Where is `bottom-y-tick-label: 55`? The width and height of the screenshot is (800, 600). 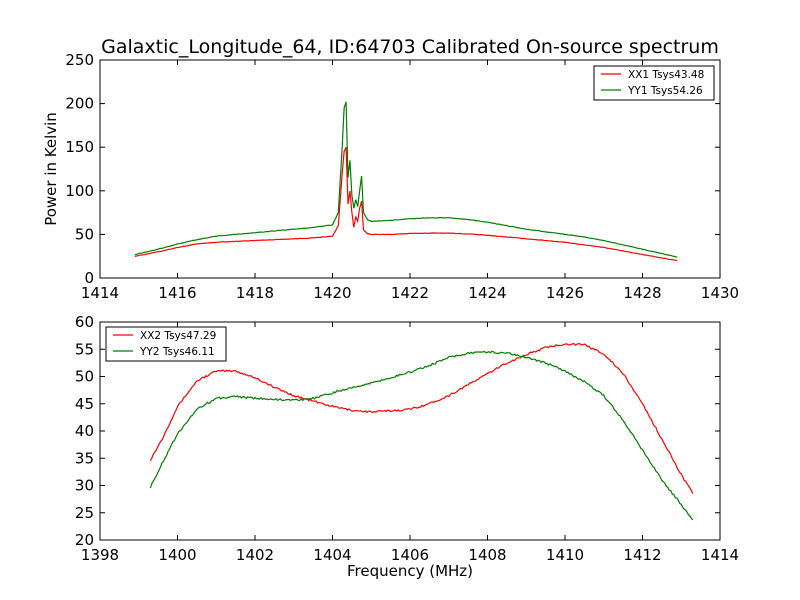 bottom-y-tick-label: 55 is located at coordinates (84, 349).